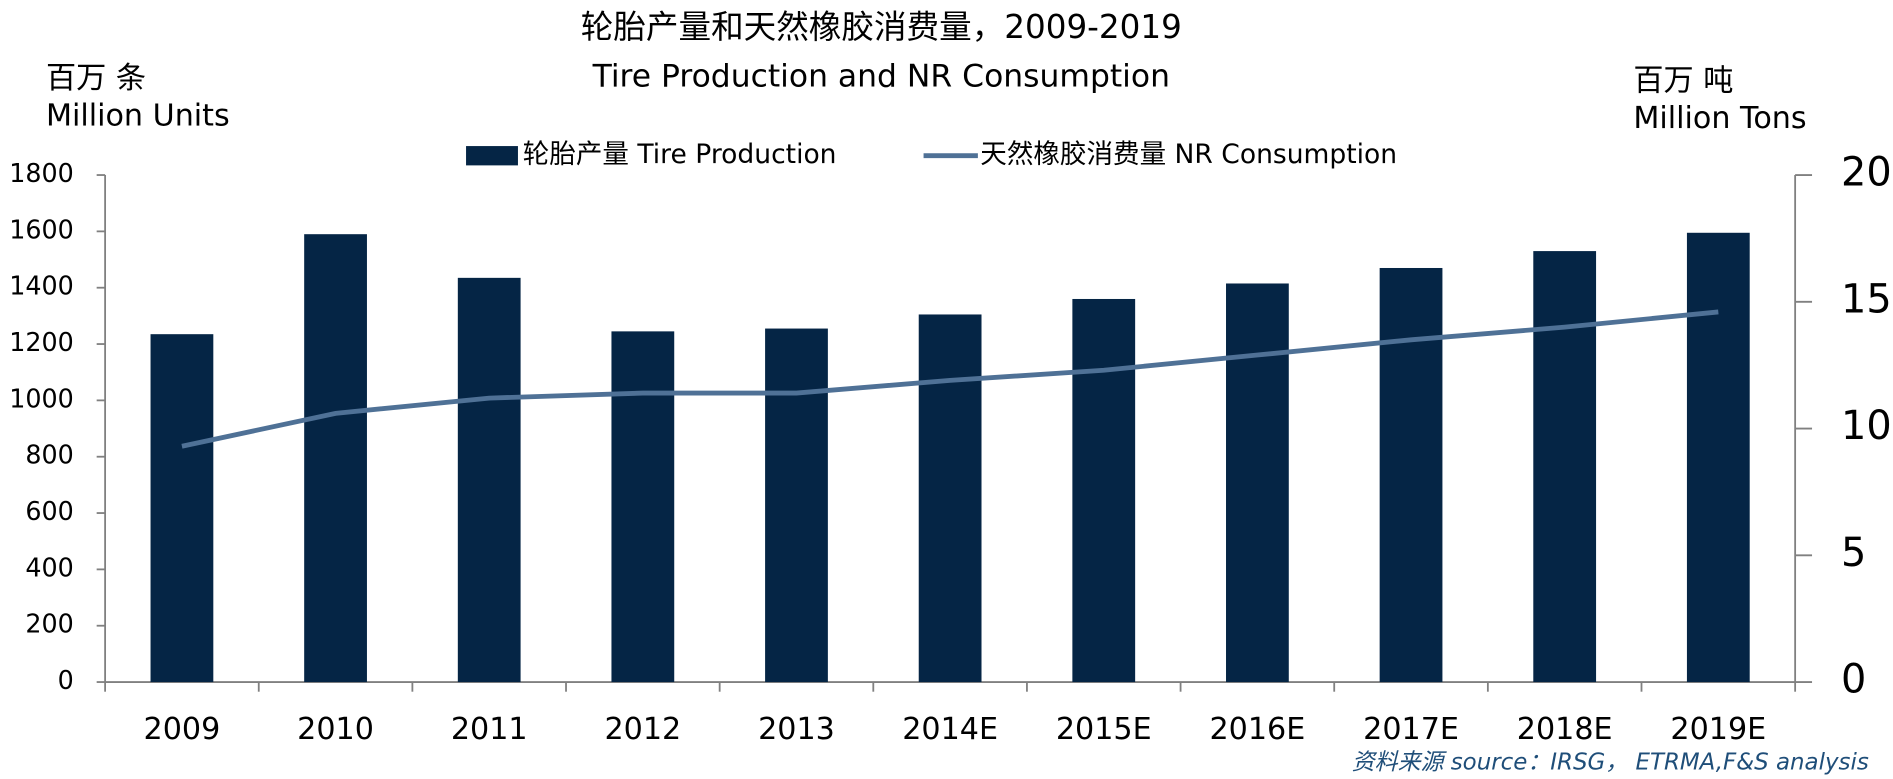  Describe the element at coordinates (66, 680) in the screenshot. I see `y-tick-label: 0` at that location.